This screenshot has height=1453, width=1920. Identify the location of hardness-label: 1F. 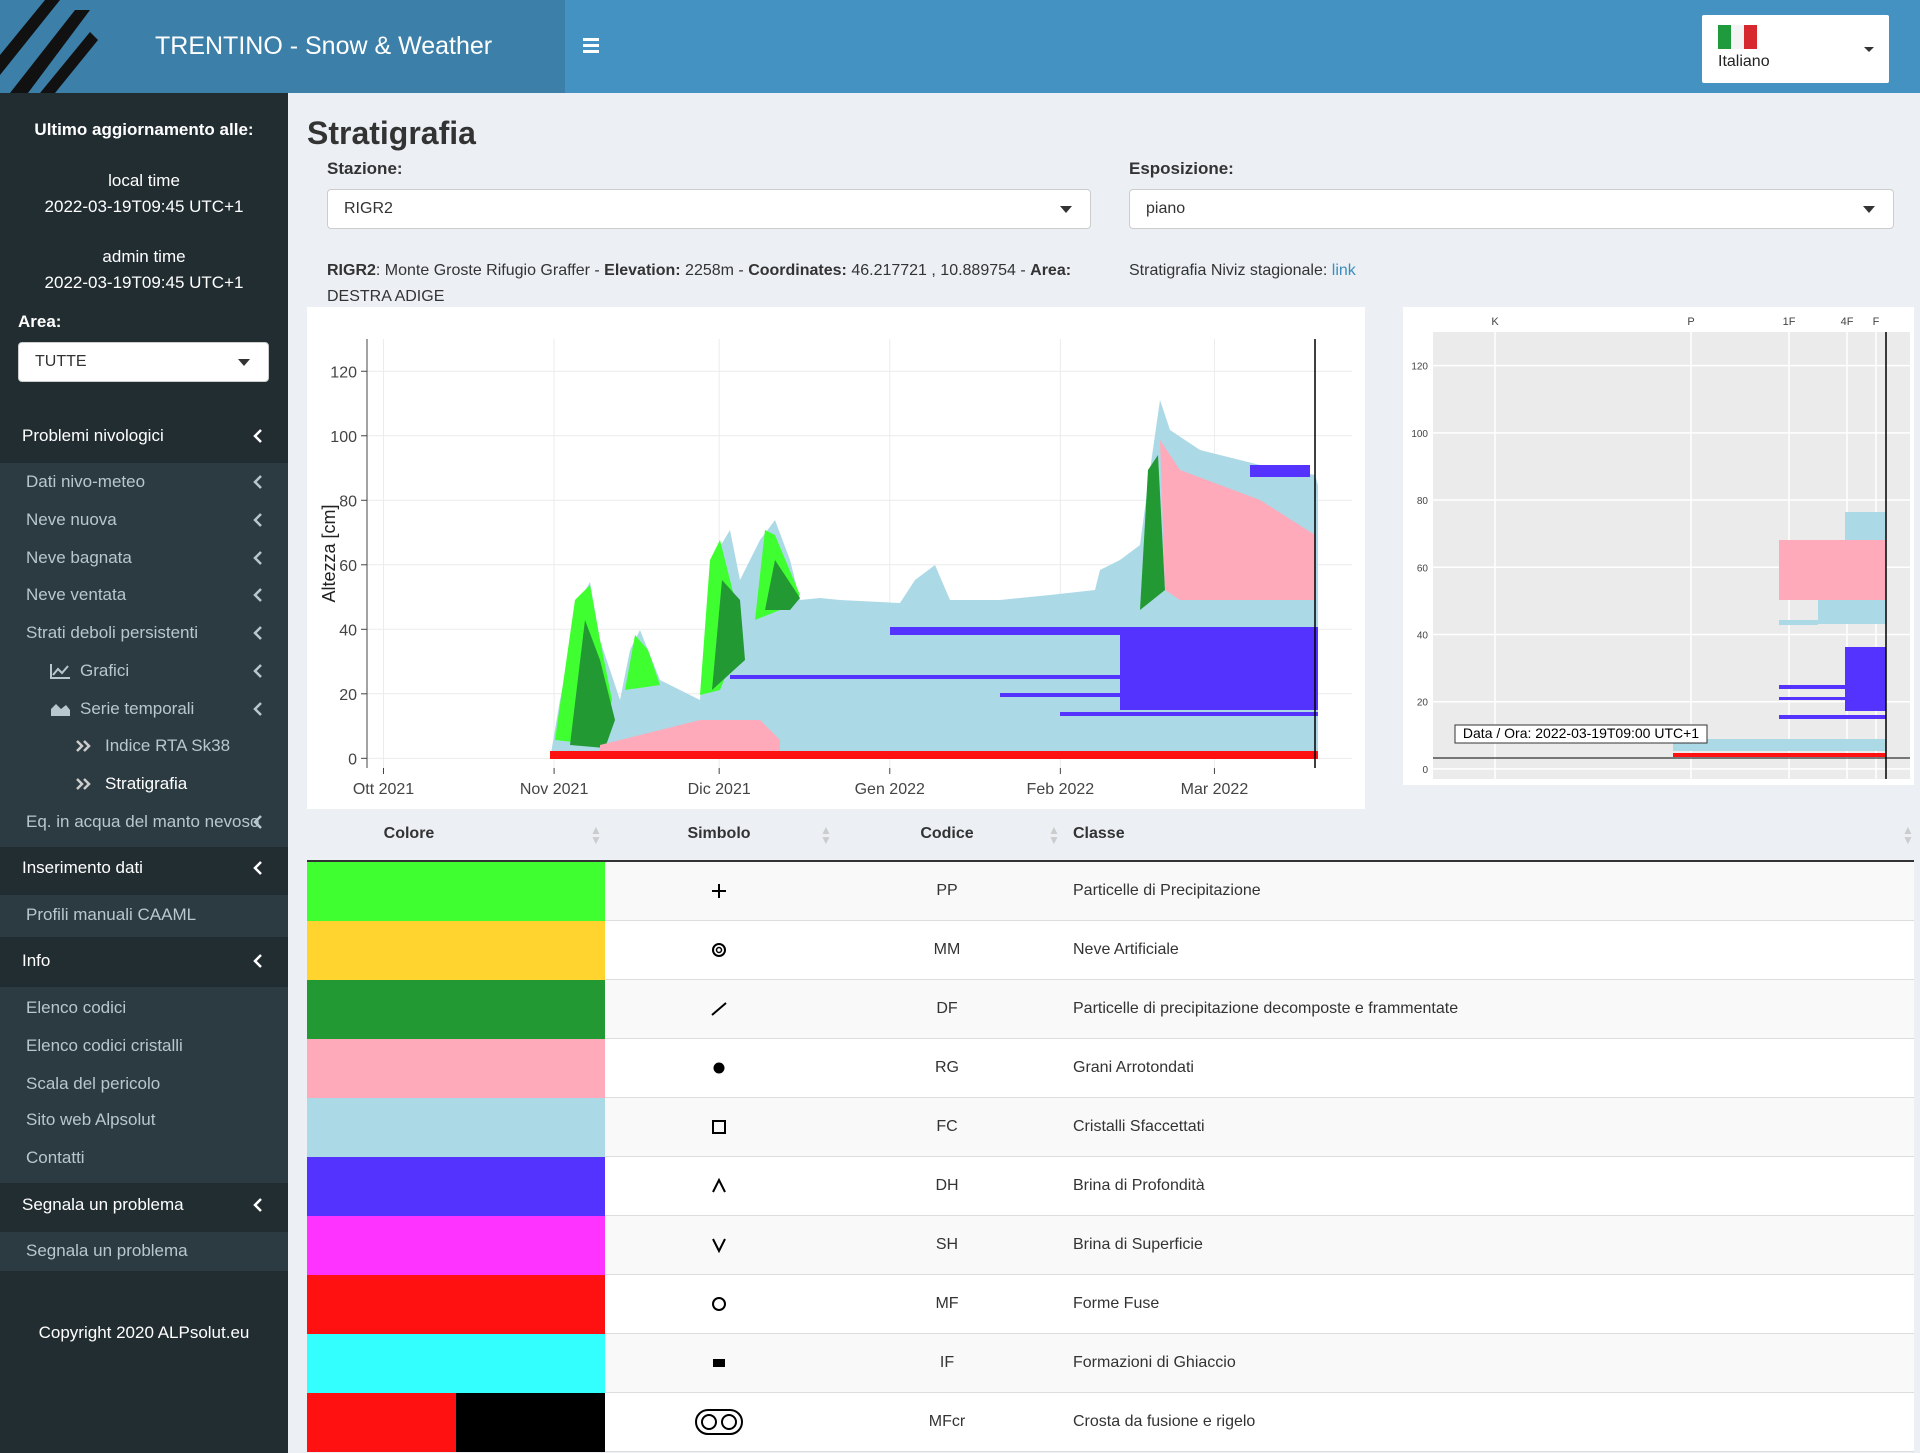
(1789, 322).